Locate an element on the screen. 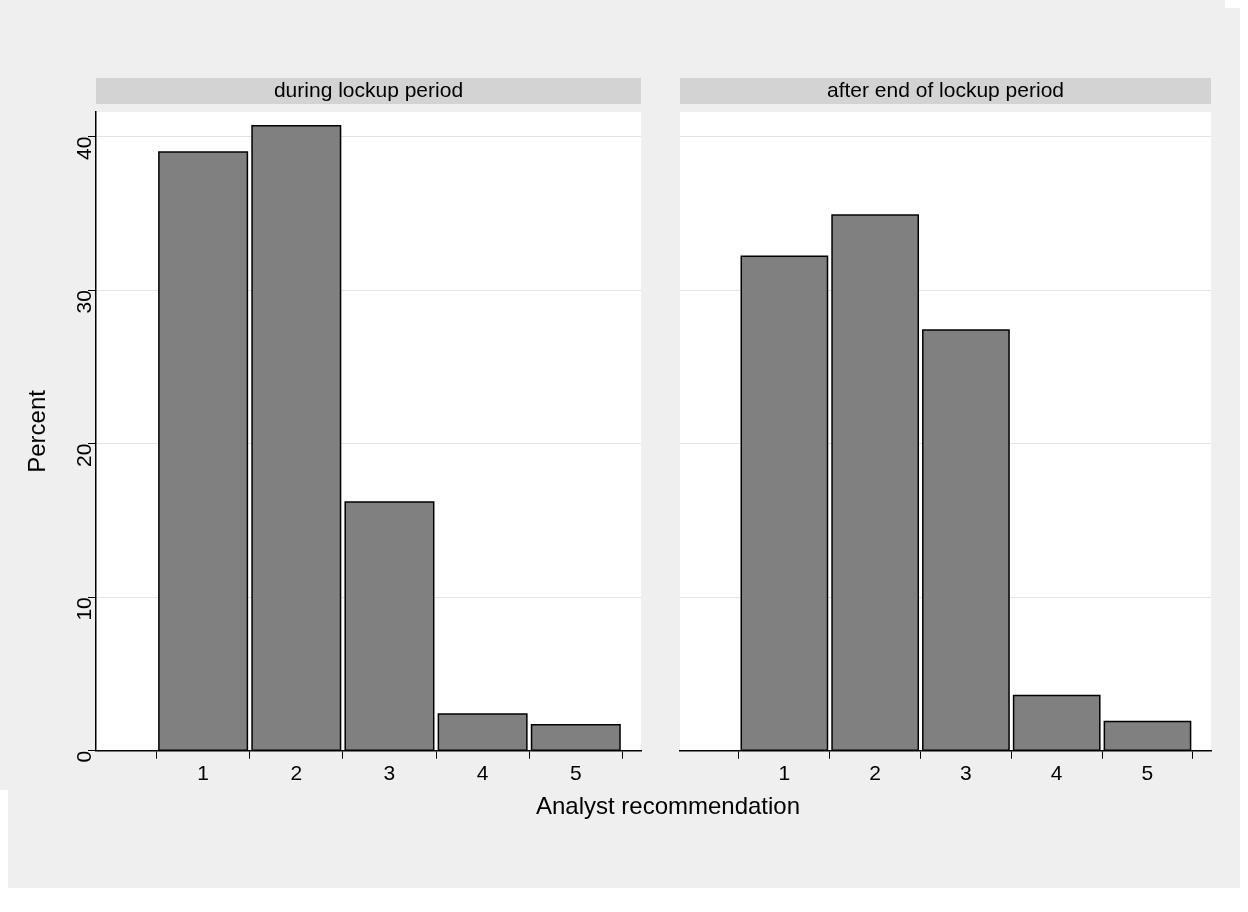  y-axis-title: Percent is located at coordinates (37, 431).